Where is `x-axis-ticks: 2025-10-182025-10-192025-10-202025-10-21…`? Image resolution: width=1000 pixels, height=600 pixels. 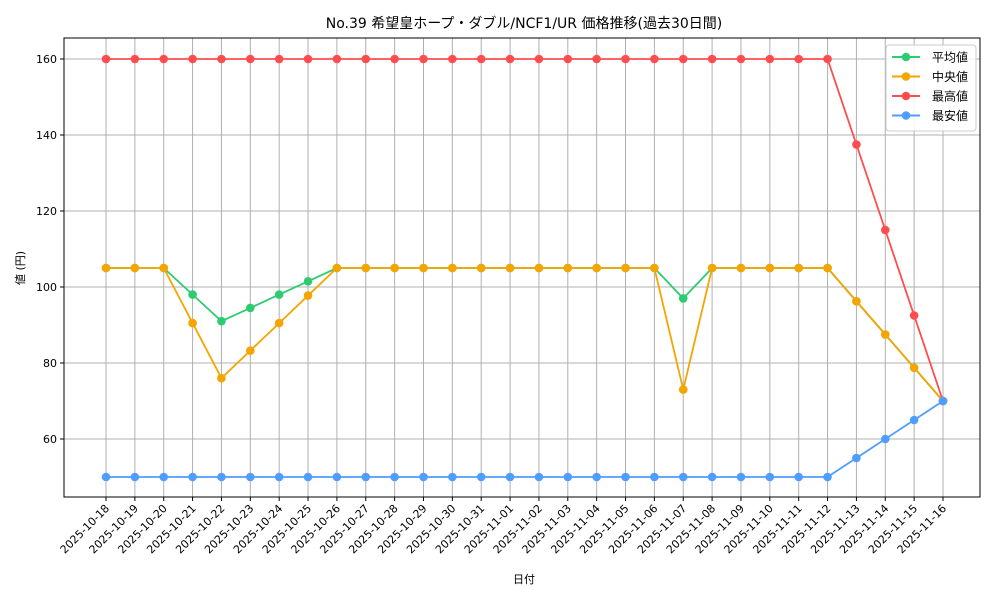
x-axis-ticks: 2025-10-182025-10-192025-10-202025-10-21… is located at coordinates (503, 526).